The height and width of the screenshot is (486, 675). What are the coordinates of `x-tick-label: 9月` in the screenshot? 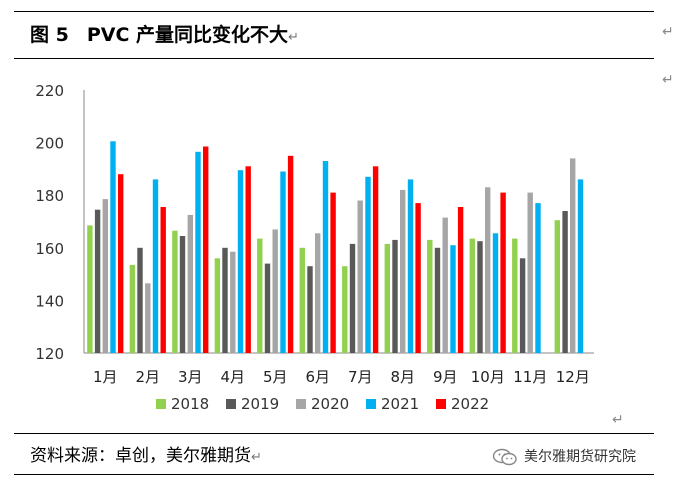 It's located at (445, 377).